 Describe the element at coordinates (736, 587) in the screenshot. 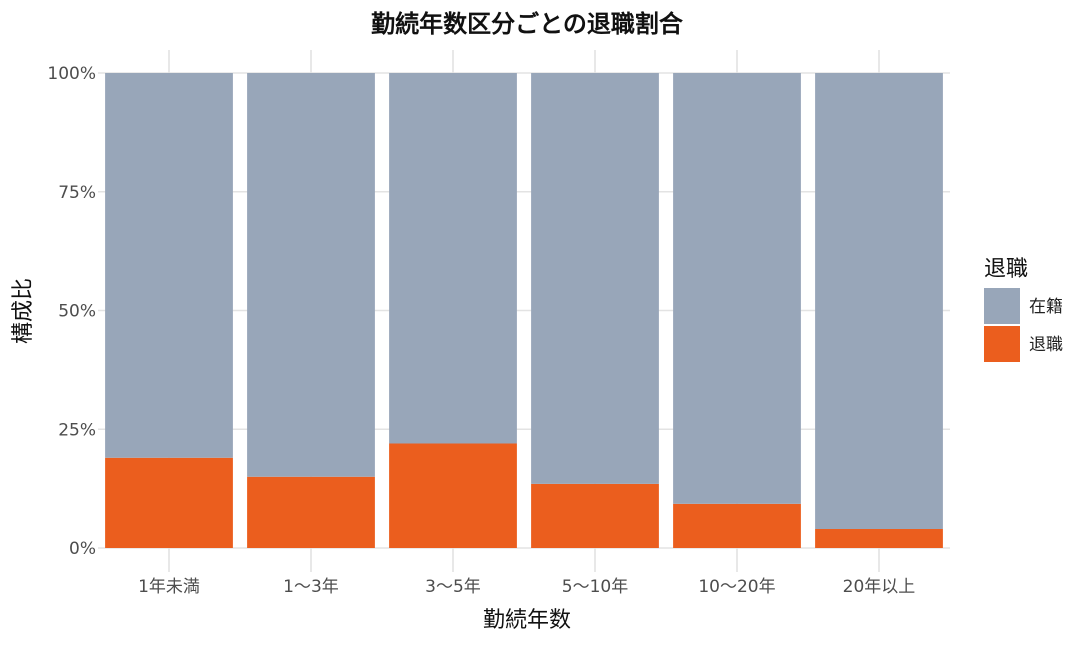

I see `x-tick-label: 10〜20年` at that location.